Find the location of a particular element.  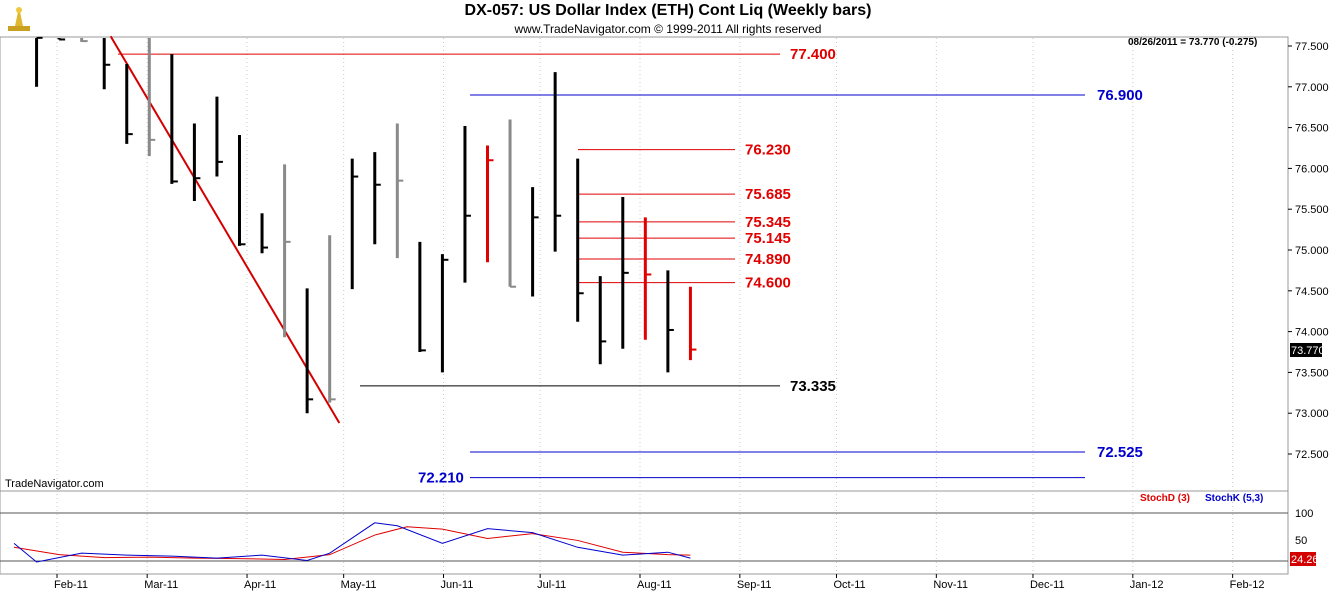

level-label: 75.345 is located at coordinates (768, 222).